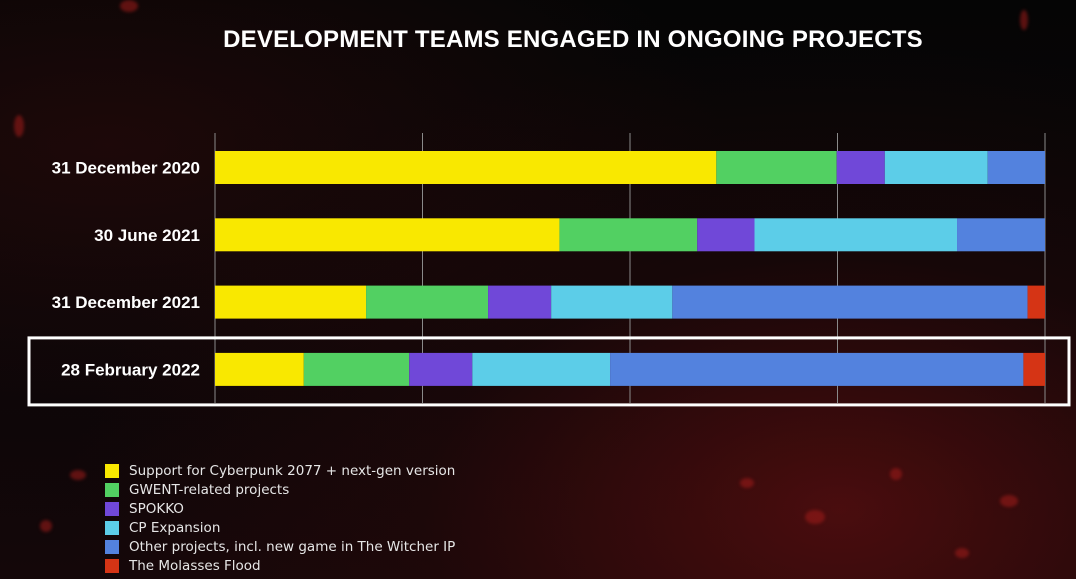  What do you see at coordinates (130, 369) in the screenshot?
I see `category-label: 28 February 2022` at bounding box center [130, 369].